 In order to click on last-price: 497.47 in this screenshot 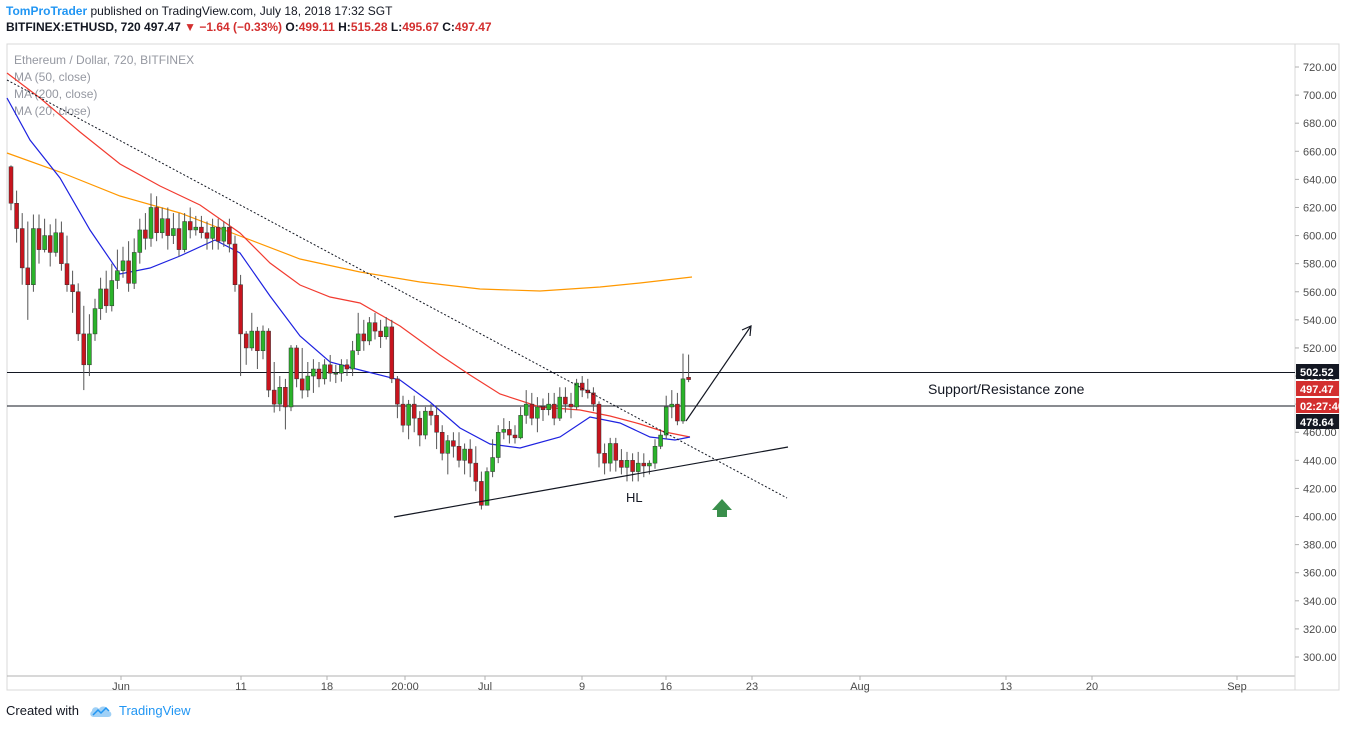, I will do `click(162, 27)`.